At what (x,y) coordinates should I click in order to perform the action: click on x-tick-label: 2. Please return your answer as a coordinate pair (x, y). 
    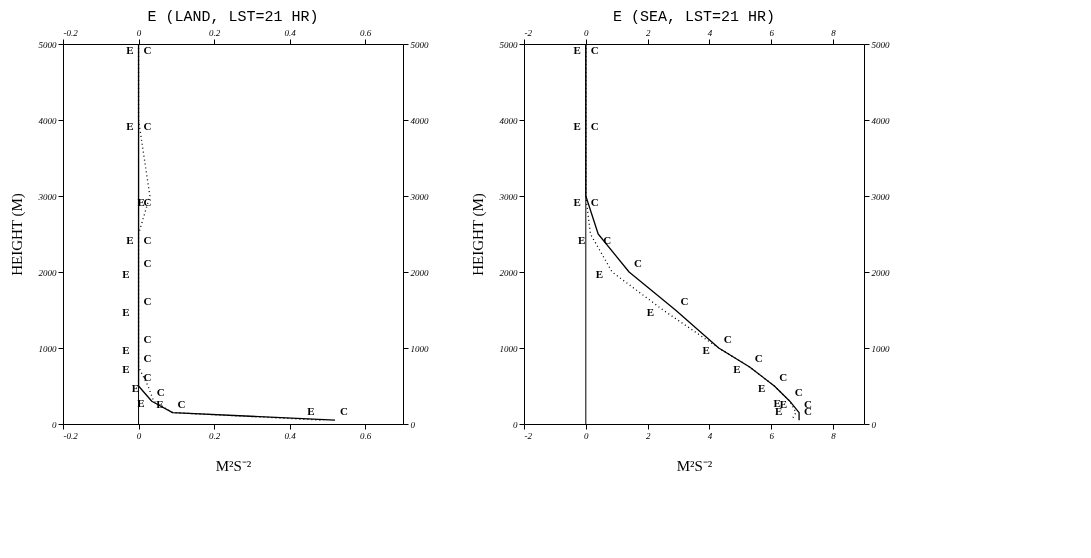
    Looking at the image, I should click on (648, 435).